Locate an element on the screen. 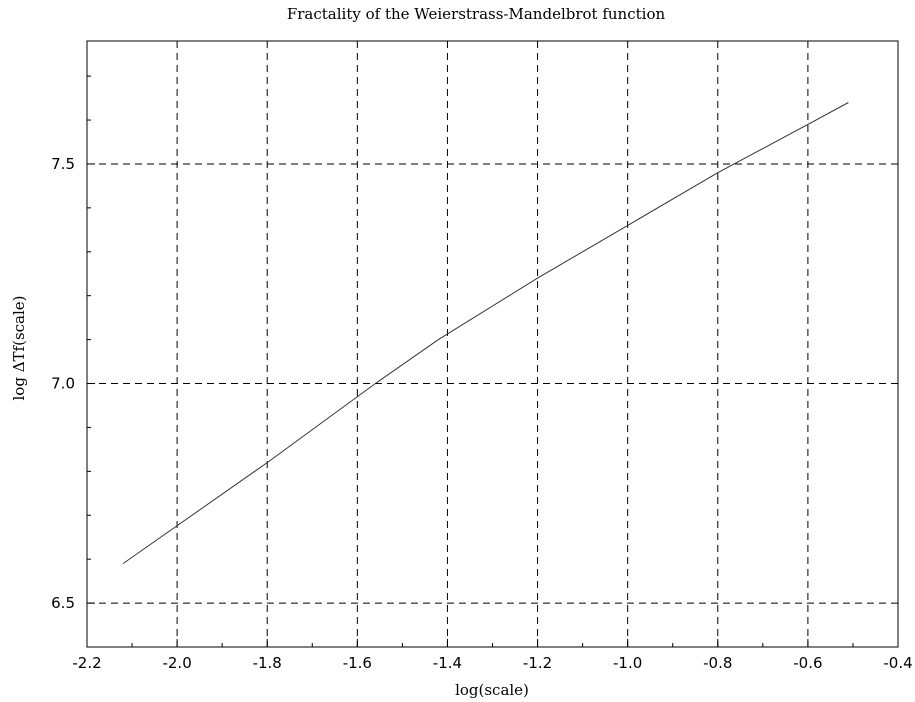  x-tick-label-0: -2.2 is located at coordinates (86, 663).